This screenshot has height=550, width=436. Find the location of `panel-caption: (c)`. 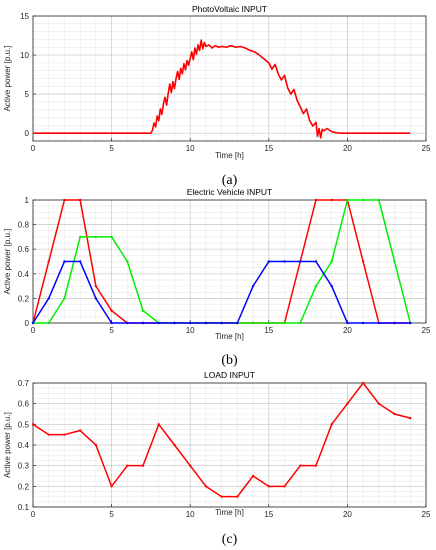

panel-caption: (c) is located at coordinates (230, 539).